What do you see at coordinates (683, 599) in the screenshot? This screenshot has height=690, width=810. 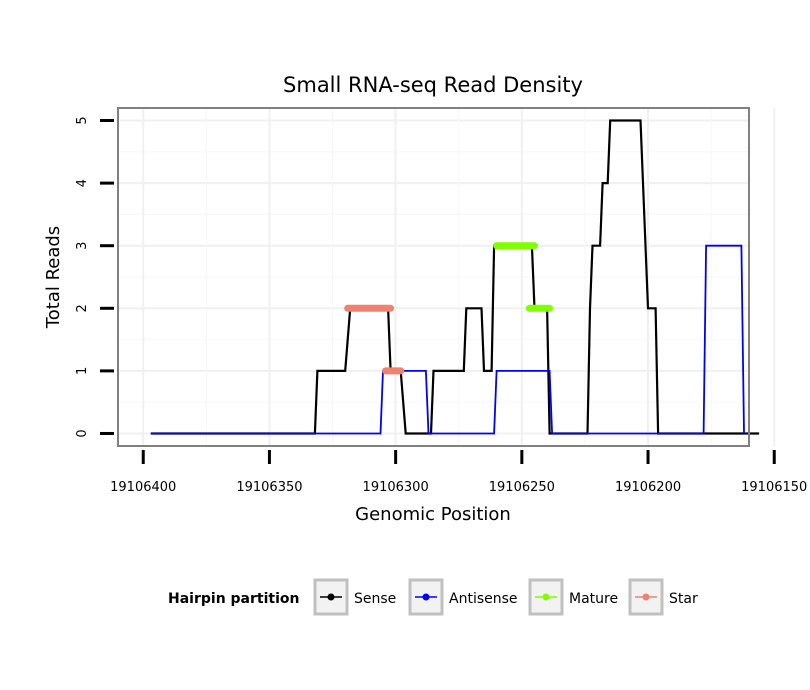 I see `legend-label-star: Star` at bounding box center [683, 599].